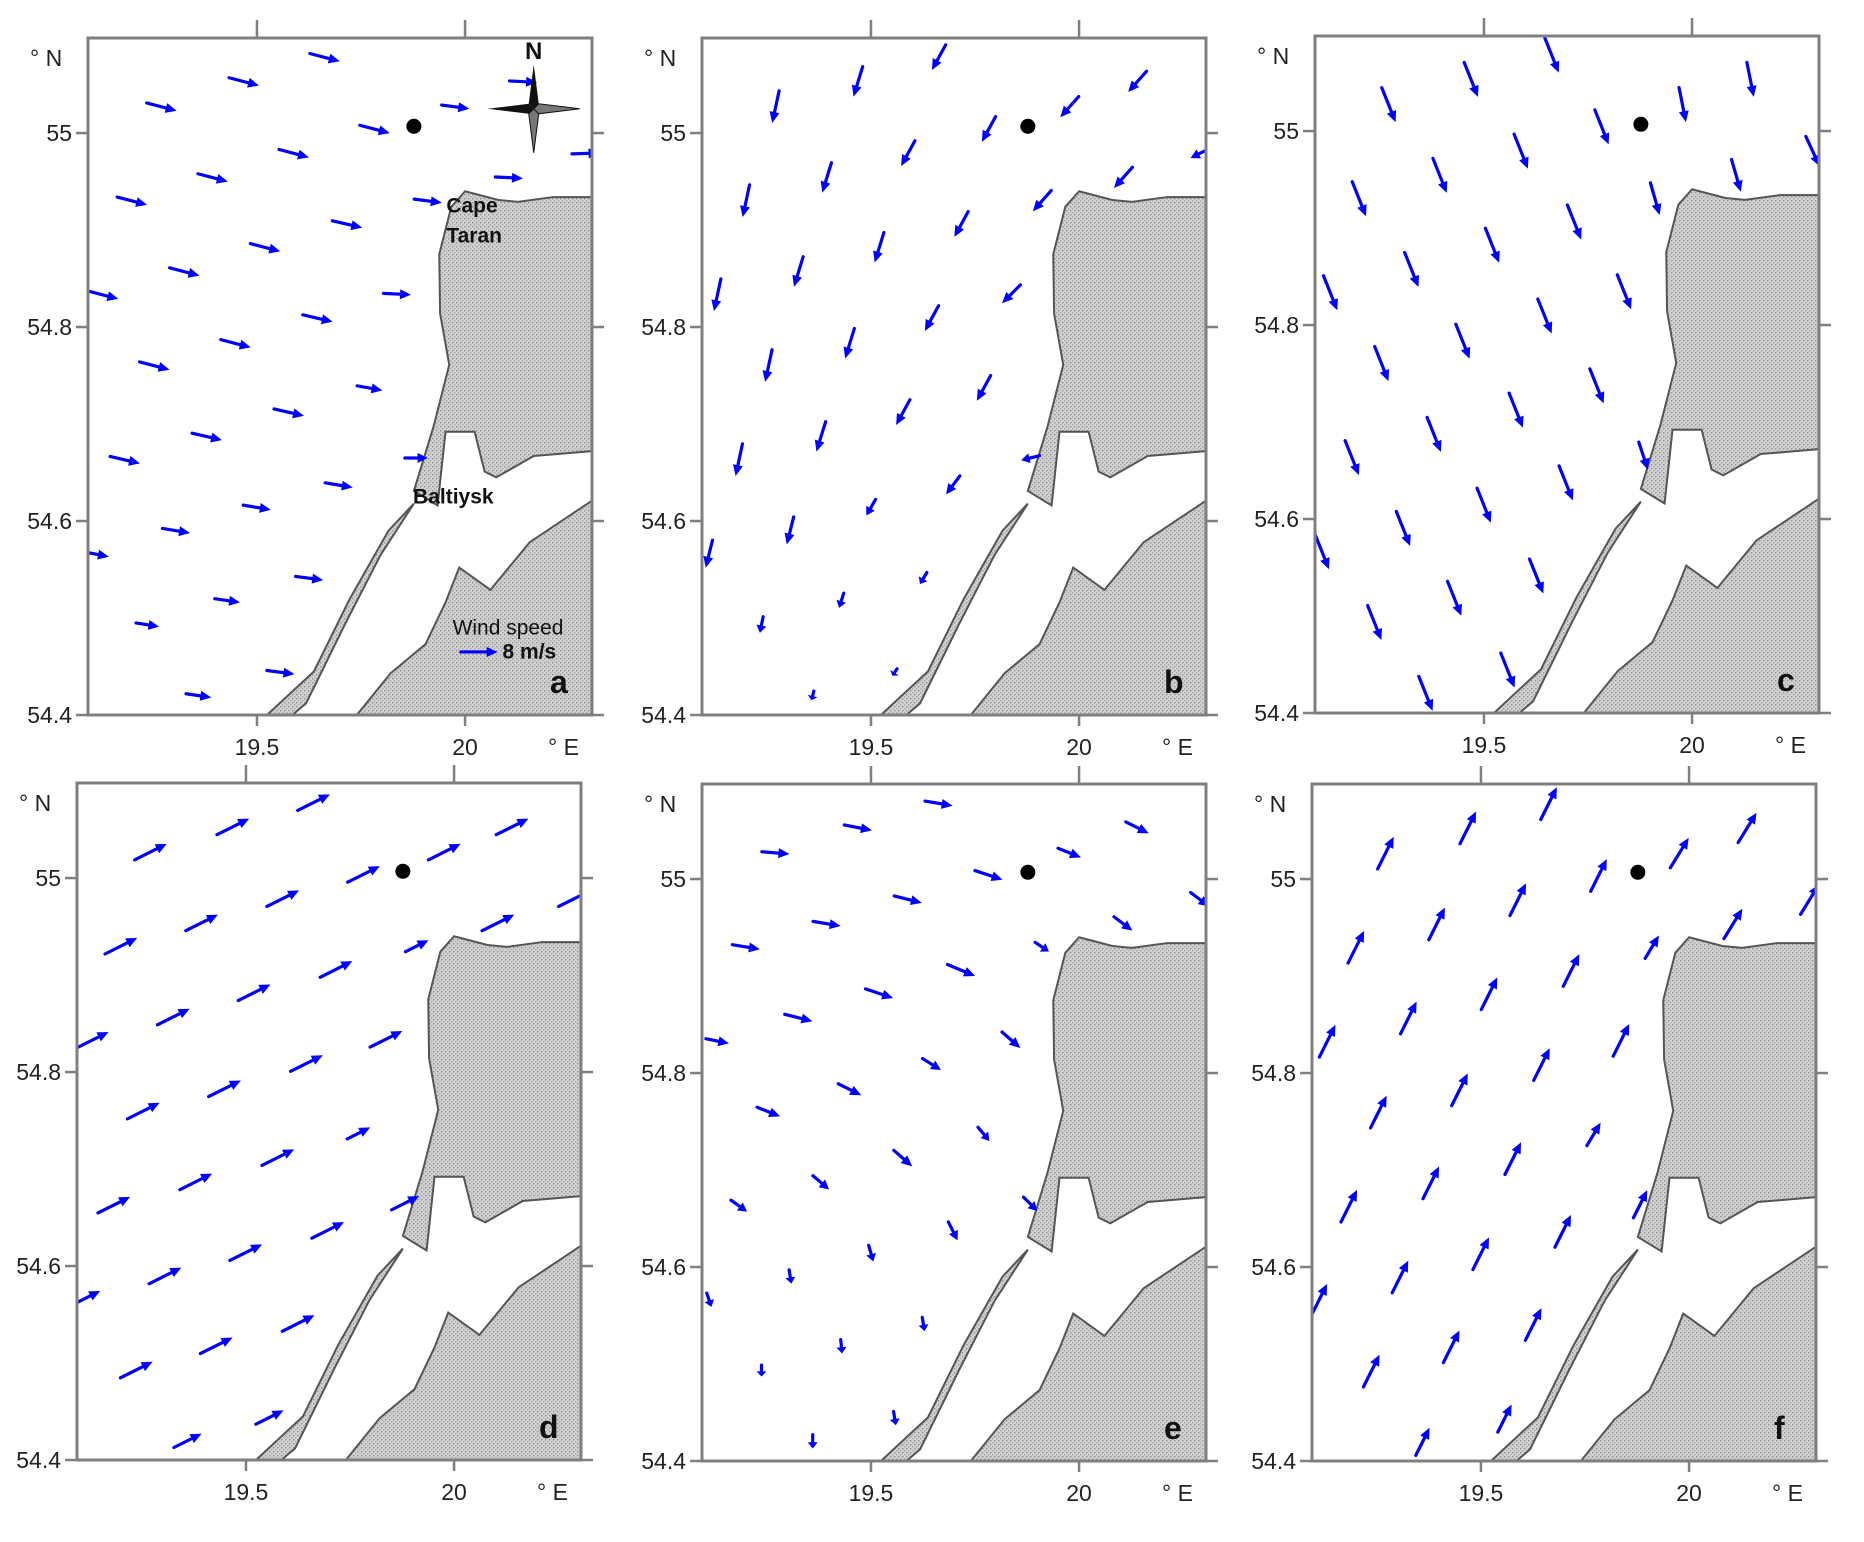 The height and width of the screenshot is (1542, 1864). I want to click on lon-unit-label: ° E, so click(1177, 747).